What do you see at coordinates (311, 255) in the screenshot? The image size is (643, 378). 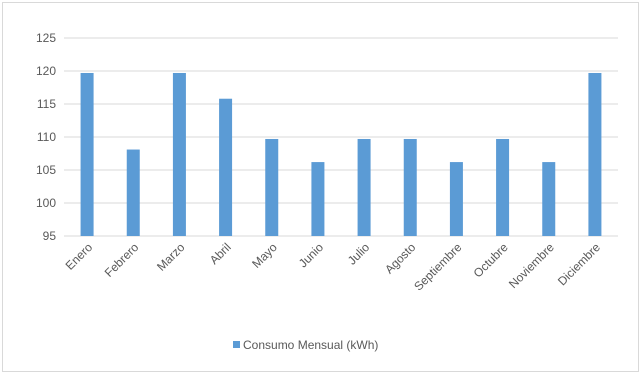 I see `x-tick-label: Junio` at bounding box center [311, 255].